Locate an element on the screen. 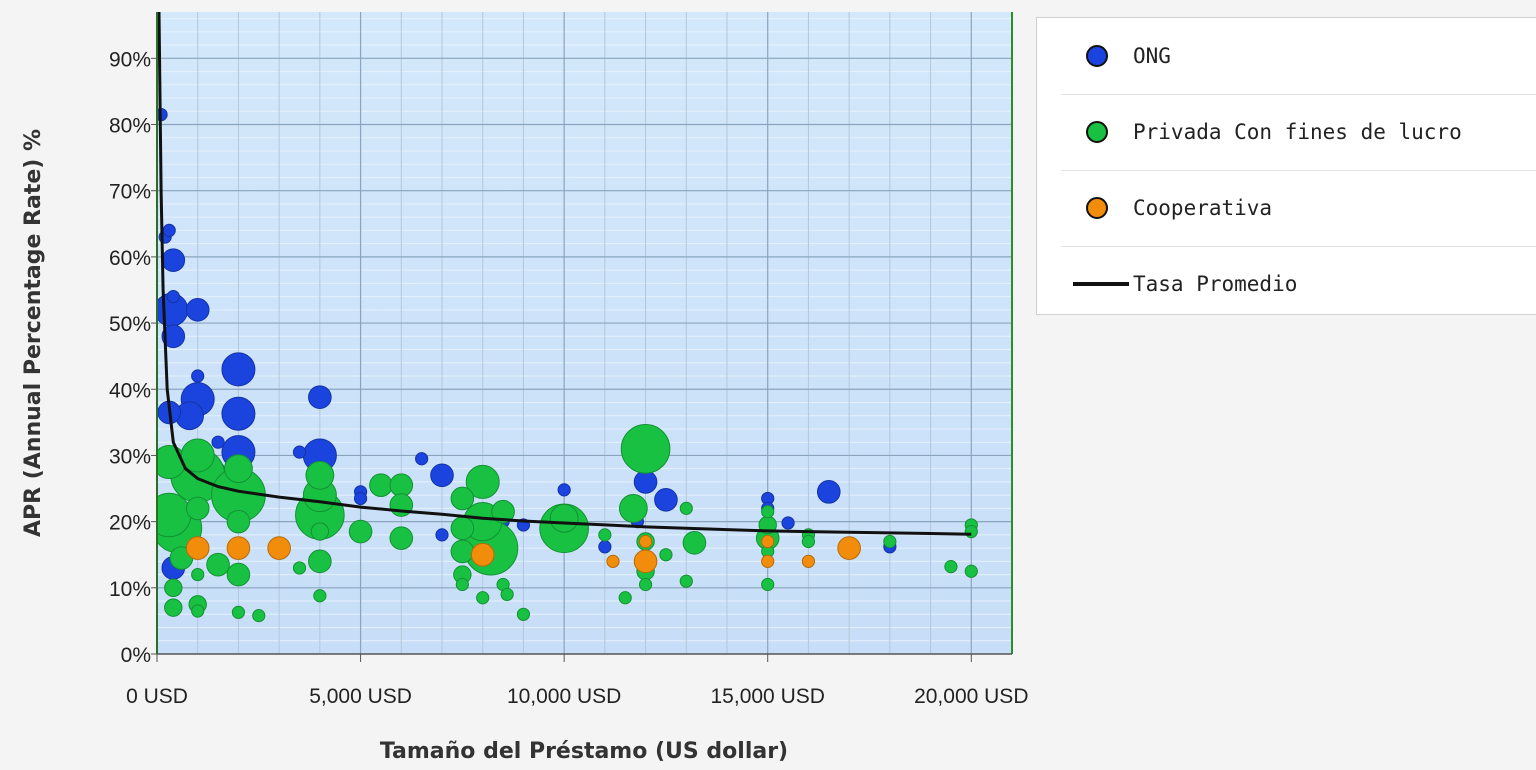 Image resolution: width=1536 pixels, height=770 pixels. x-tick-label: 5,000 USD is located at coordinates (360, 696).